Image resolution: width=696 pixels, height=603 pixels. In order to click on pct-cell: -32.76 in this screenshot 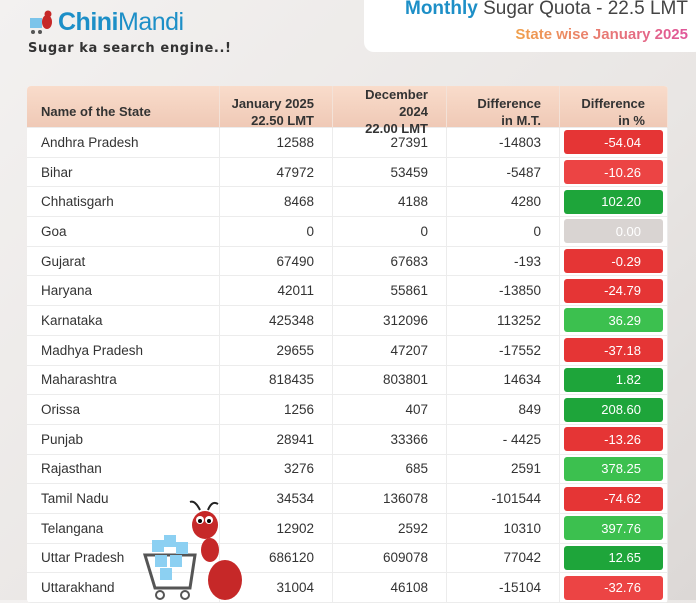, I will do `click(614, 587)`.